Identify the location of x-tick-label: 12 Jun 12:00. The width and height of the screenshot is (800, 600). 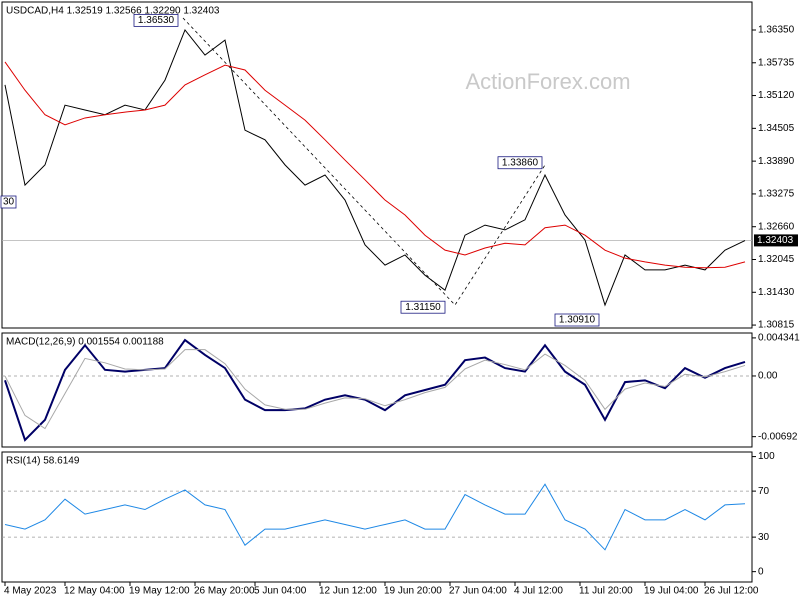
(348, 591).